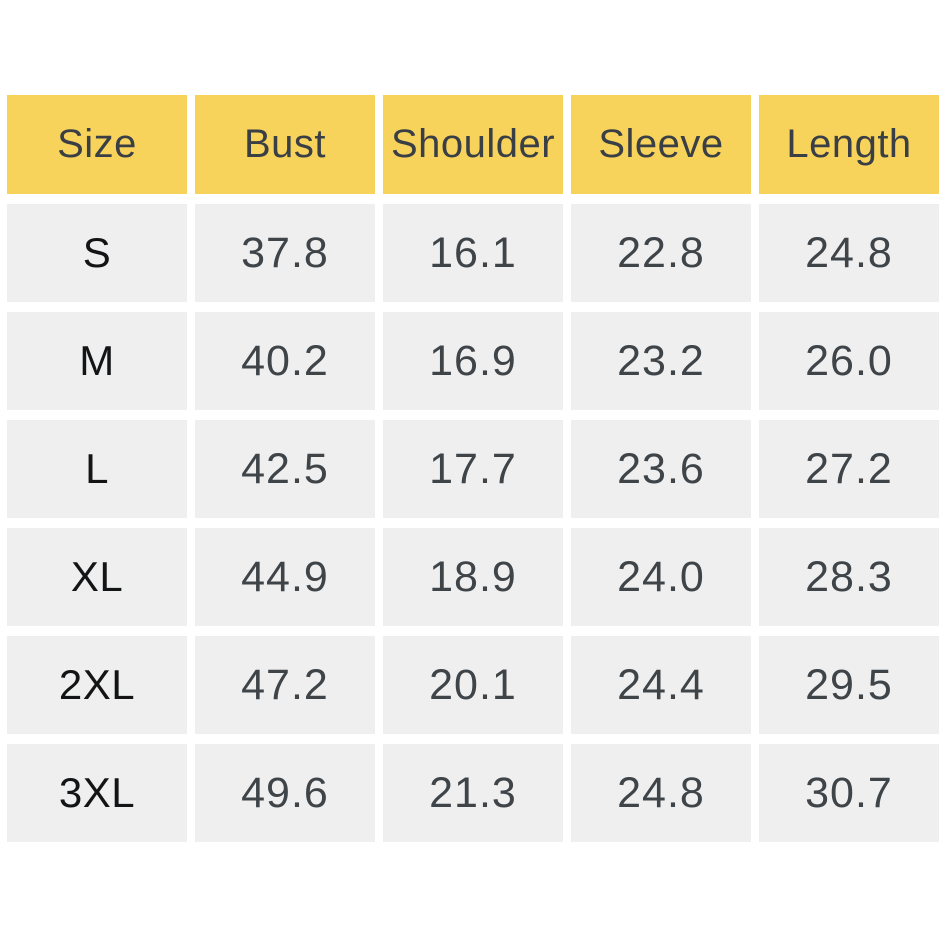 Image resolution: width=943 pixels, height=943 pixels. What do you see at coordinates (285, 685) in the screenshot?
I see `value-cell: 47.2` at bounding box center [285, 685].